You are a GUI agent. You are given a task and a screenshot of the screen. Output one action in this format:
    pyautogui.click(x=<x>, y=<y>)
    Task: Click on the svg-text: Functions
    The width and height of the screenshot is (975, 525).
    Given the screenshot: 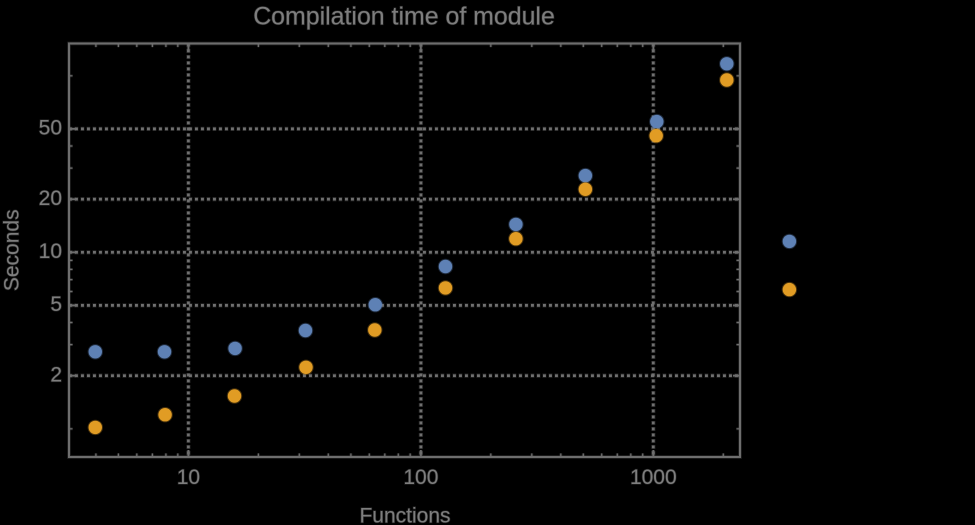 What is the action you would take?
    pyautogui.click(x=404, y=515)
    